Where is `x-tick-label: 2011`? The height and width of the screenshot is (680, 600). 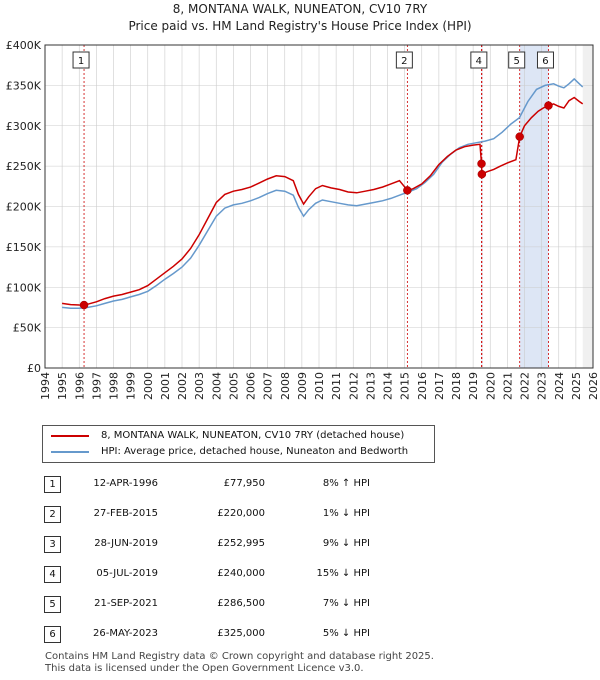 x-tick-label: 2011 is located at coordinates (336, 386).